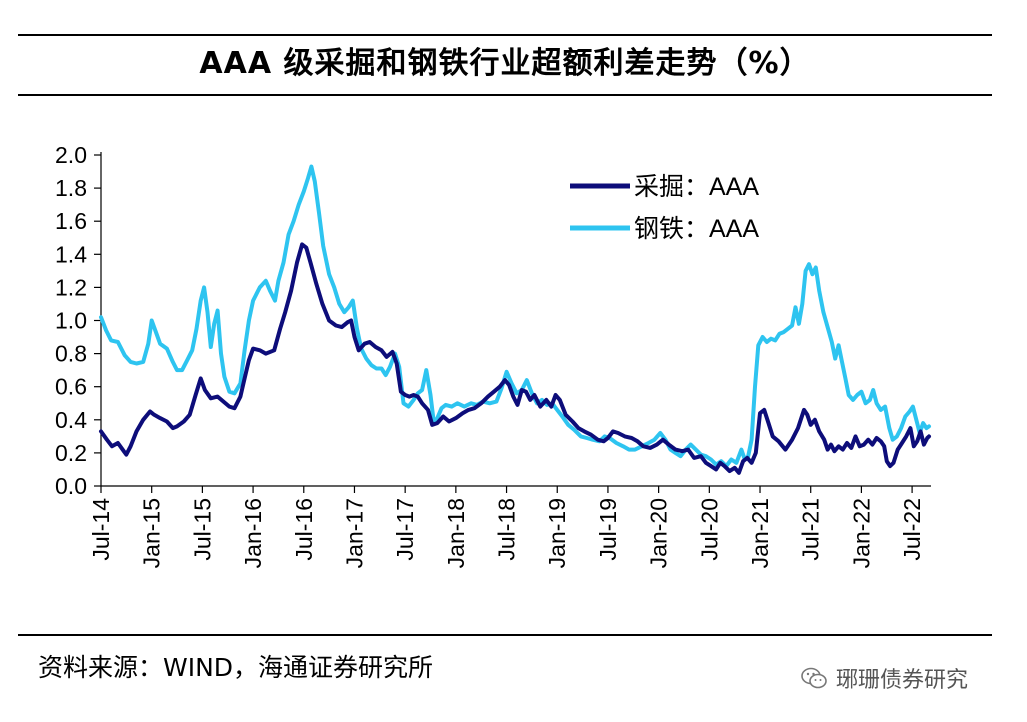 This screenshot has width=1027, height=722. Describe the element at coordinates (405, 529) in the screenshot. I see `x-tick-label: Jul-17` at that location.